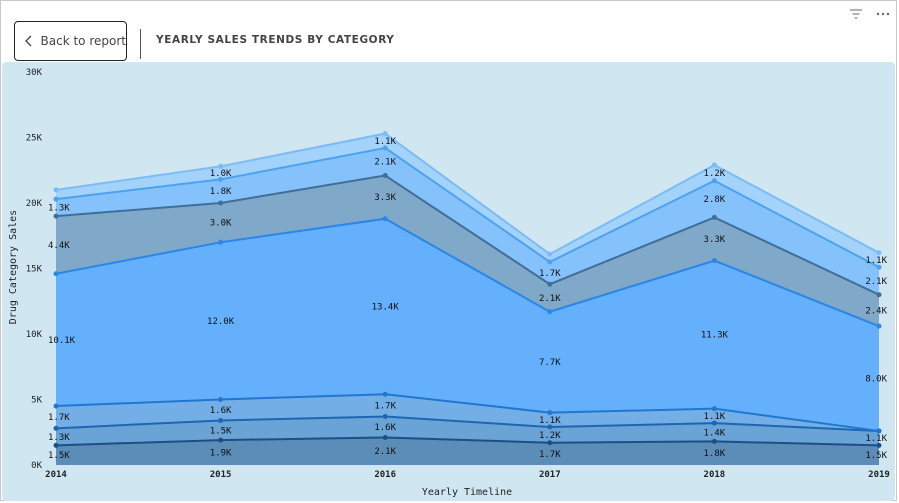  What do you see at coordinates (715, 336) in the screenshot?
I see `data-label: 11.3K` at bounding box center [715, 336].